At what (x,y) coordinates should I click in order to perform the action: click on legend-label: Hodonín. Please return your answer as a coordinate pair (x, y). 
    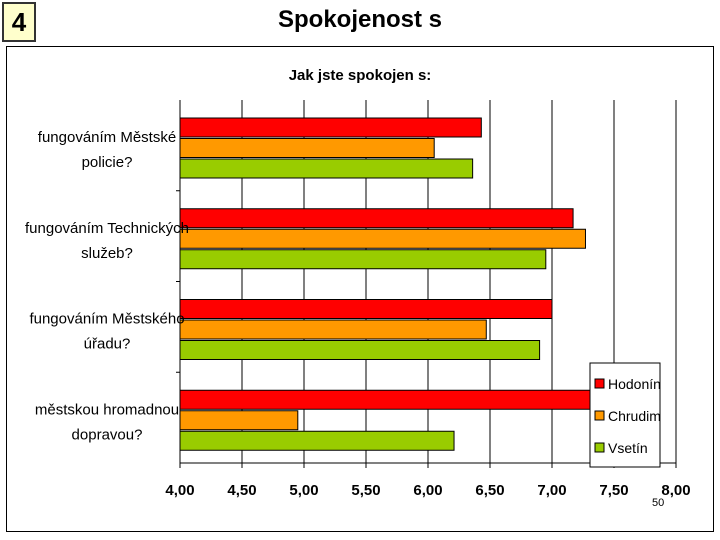
    Looking at the image, I should click on (634, 384).